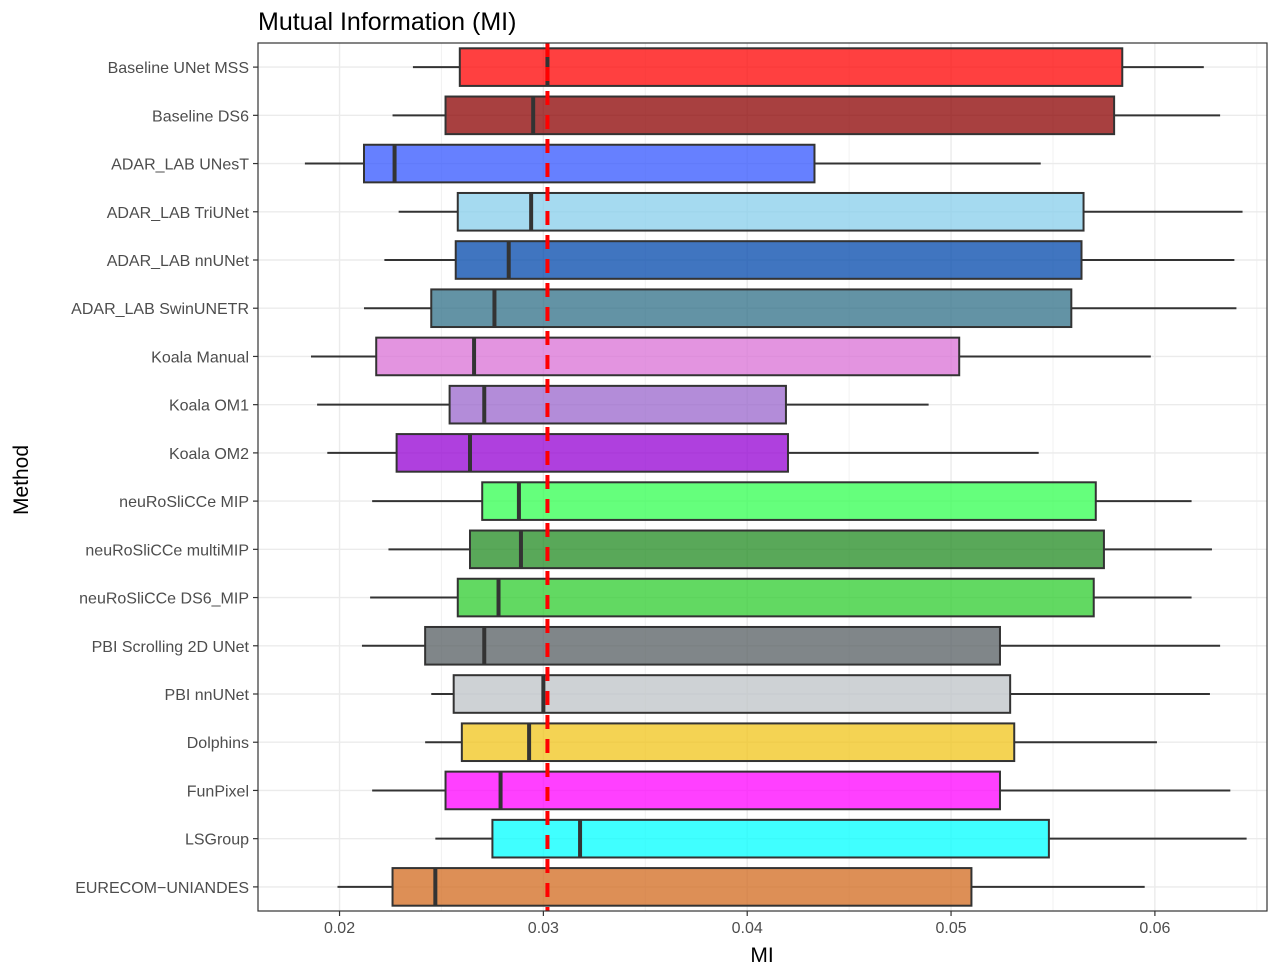  What do you see at coordinates (339, 928) in the screenshot?
I see `x-tick-label: 0.02` at bounding box center [339, 928].